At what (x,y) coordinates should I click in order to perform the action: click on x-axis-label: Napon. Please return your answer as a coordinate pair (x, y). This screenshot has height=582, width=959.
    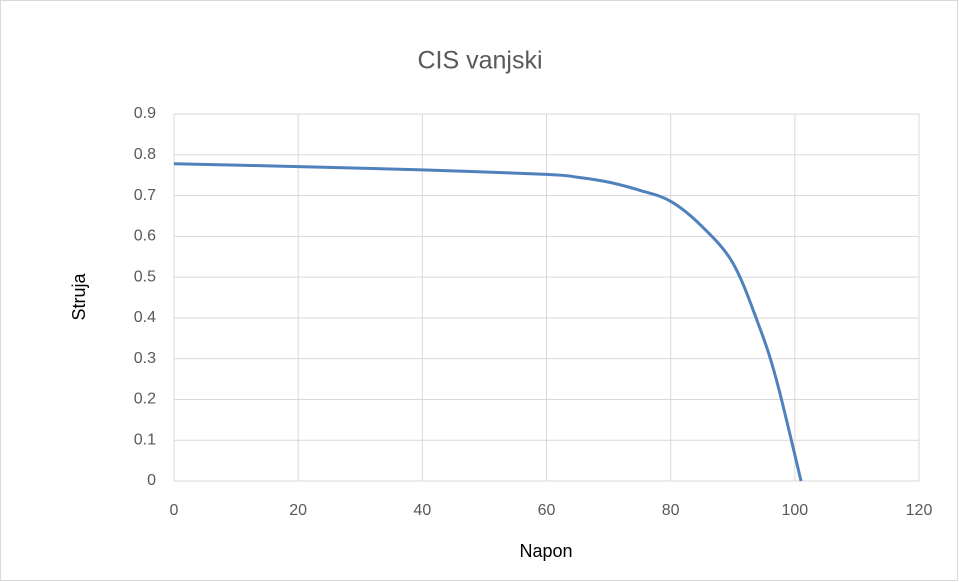
    Looking at the image, I should click on (545, 551).